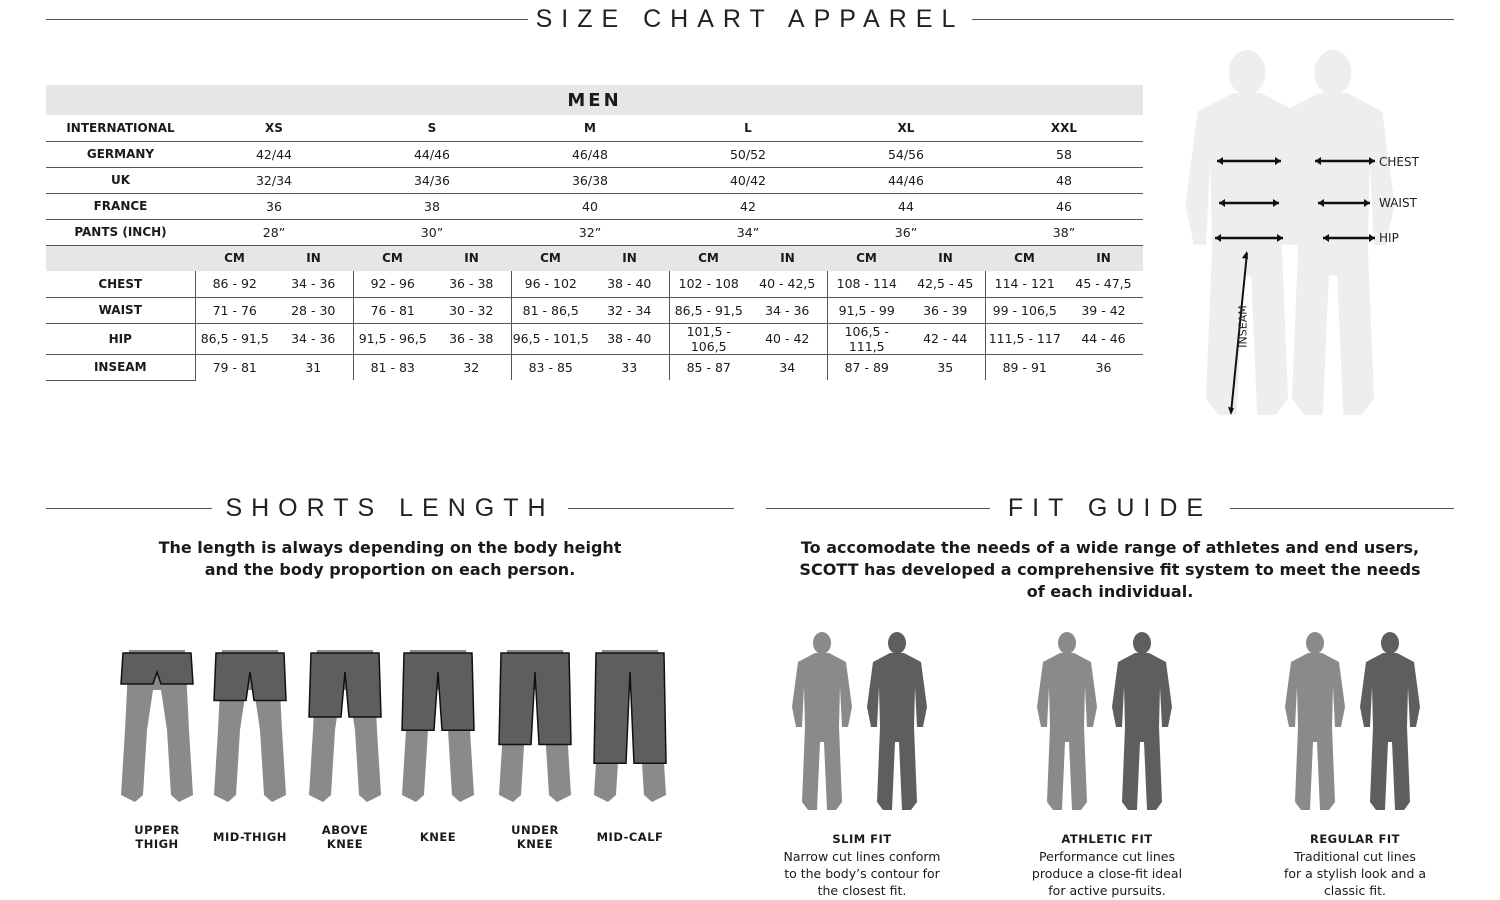 The image size is (1500, 900). I want to click on fit-rule-right, so click(1342, 508).